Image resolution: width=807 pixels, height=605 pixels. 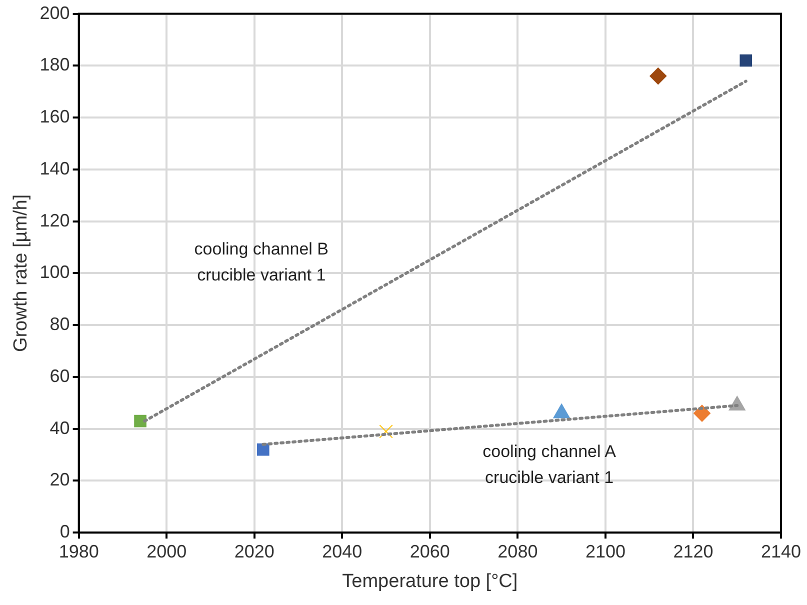 I want to click on y-axis-title: Growth rate [µm/h], so click(x=21, y=273).